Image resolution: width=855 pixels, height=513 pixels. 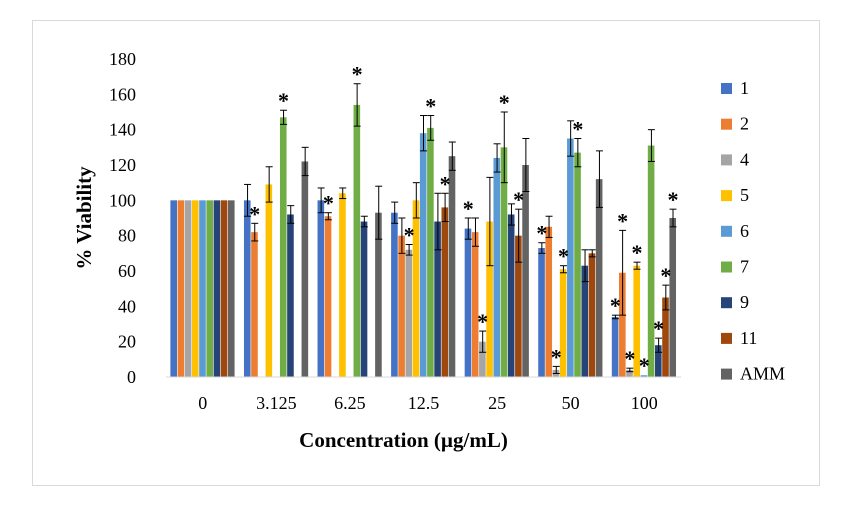 What do you see at coordinates (364, 299) in the screenshot?
I see `bar-9-6.25` at bounding box center [364, 299].